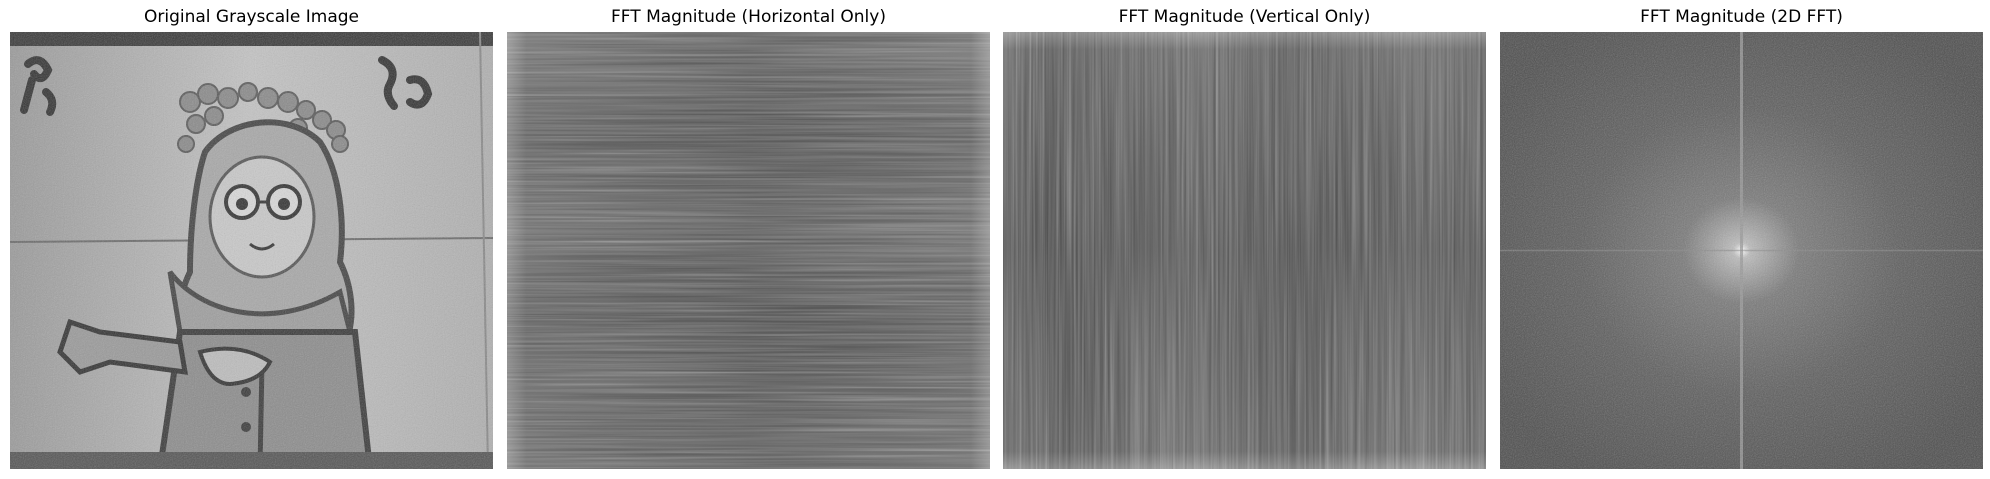 The height and width of the screenshot is (479, 1990). Describe the element at coordinates (1244, 17) in the screenshot. I see `panel-title-fft-vertical: FFT Magnitude (Vertical Only)` at that location.